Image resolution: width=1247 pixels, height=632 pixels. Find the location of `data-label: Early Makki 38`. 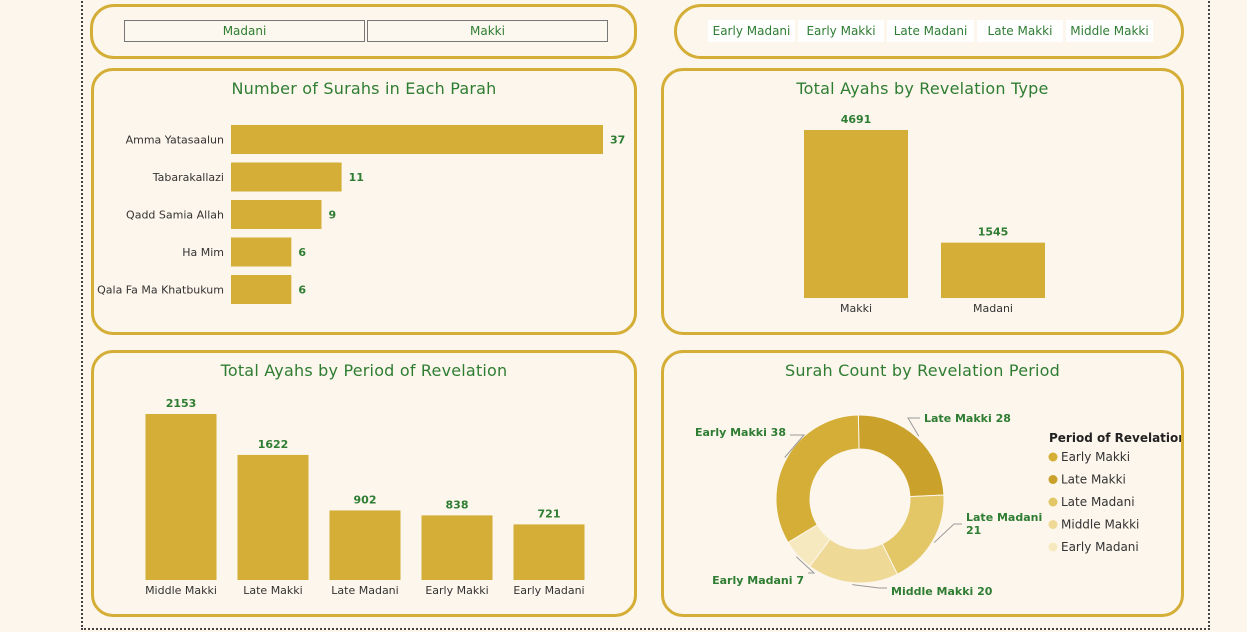

data-label: Early Makki 38 is located at coordinates (740, 432).